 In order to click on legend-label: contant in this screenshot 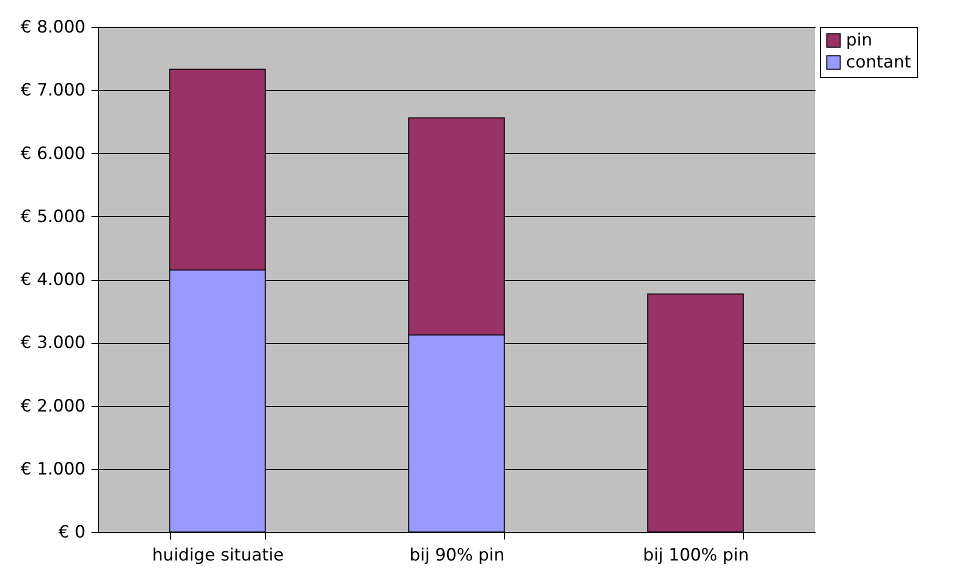, I will do `click(879, 62)`.